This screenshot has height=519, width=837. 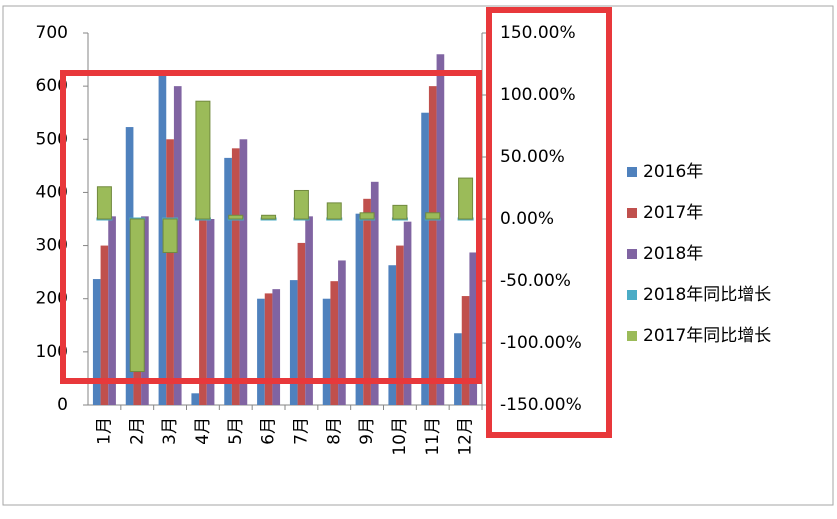 I want to click on x-tick-label: 2月, so click(x=137, y=431).